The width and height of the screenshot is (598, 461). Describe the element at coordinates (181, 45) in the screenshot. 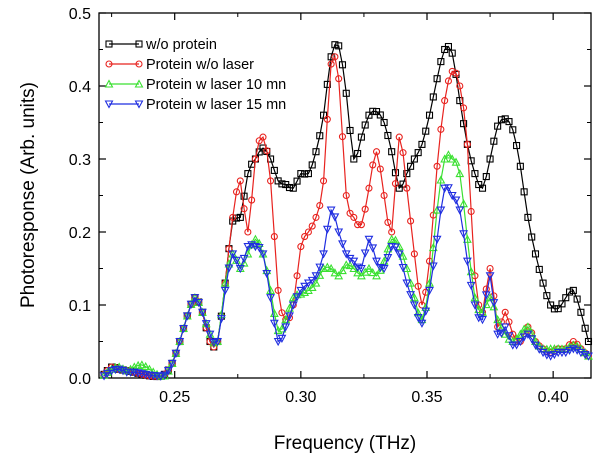

I see `legend-label: w/o protein` at that location.